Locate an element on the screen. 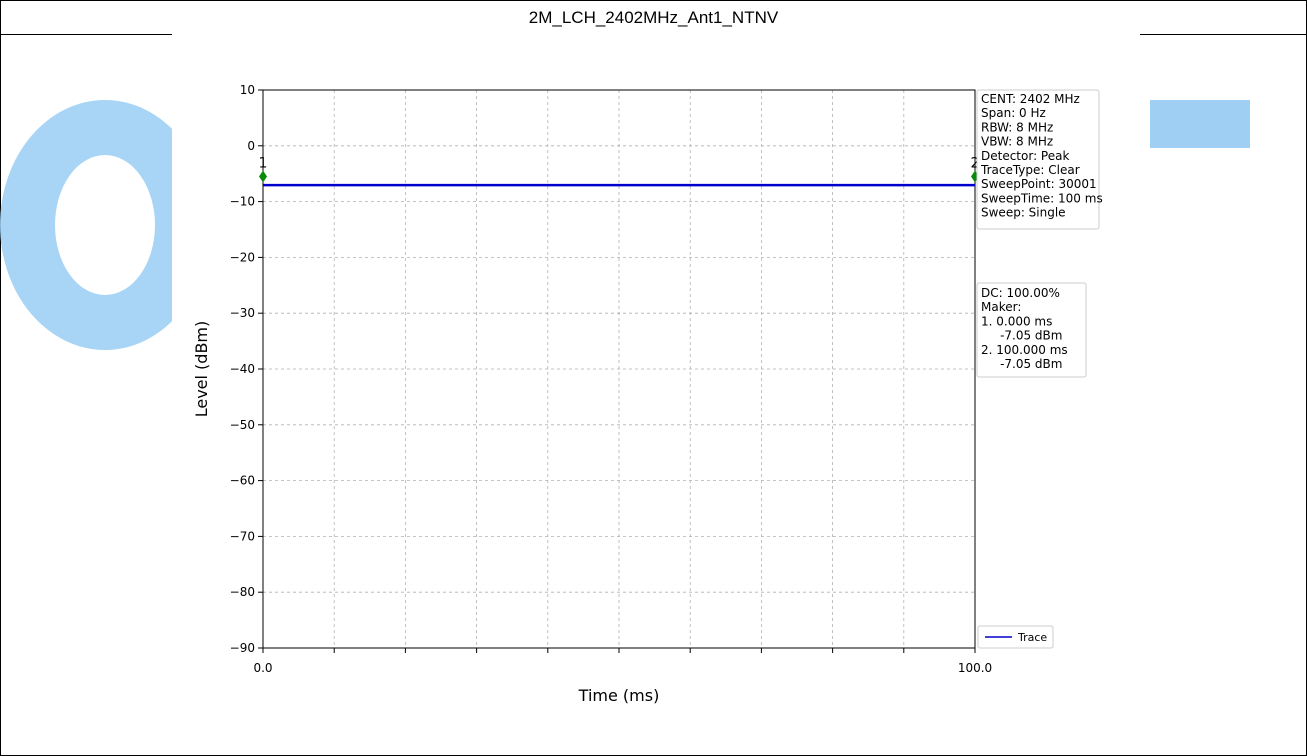 The image size is (1307, 756). info-line: 1. 0.000 ms is located at coordinates (1016, 321).